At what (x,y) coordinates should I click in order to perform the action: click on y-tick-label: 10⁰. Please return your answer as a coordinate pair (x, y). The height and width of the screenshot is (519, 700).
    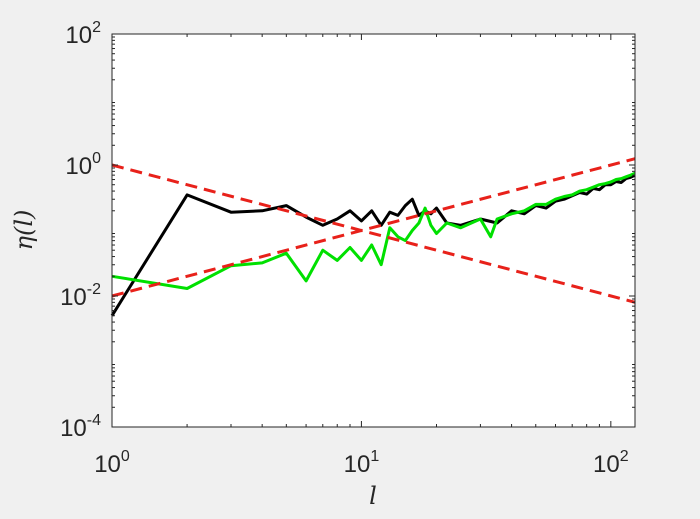
    Looking at the image, I should click on (83, 165).